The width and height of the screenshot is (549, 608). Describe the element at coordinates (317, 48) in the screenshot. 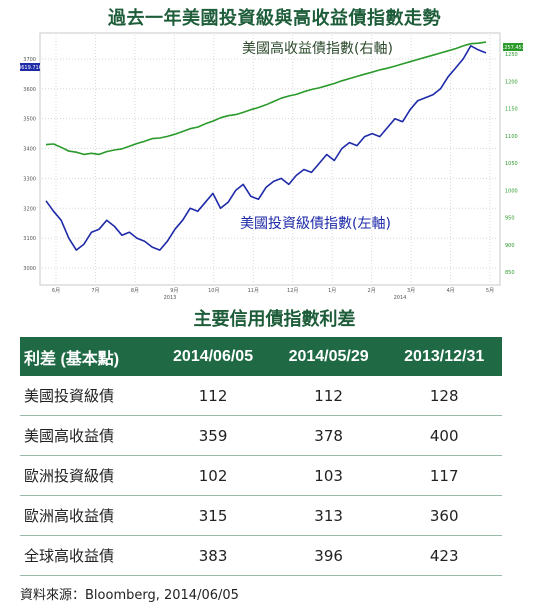

I see `high-yield-series-label: 美國高收益債指數(右軸)` at that location.